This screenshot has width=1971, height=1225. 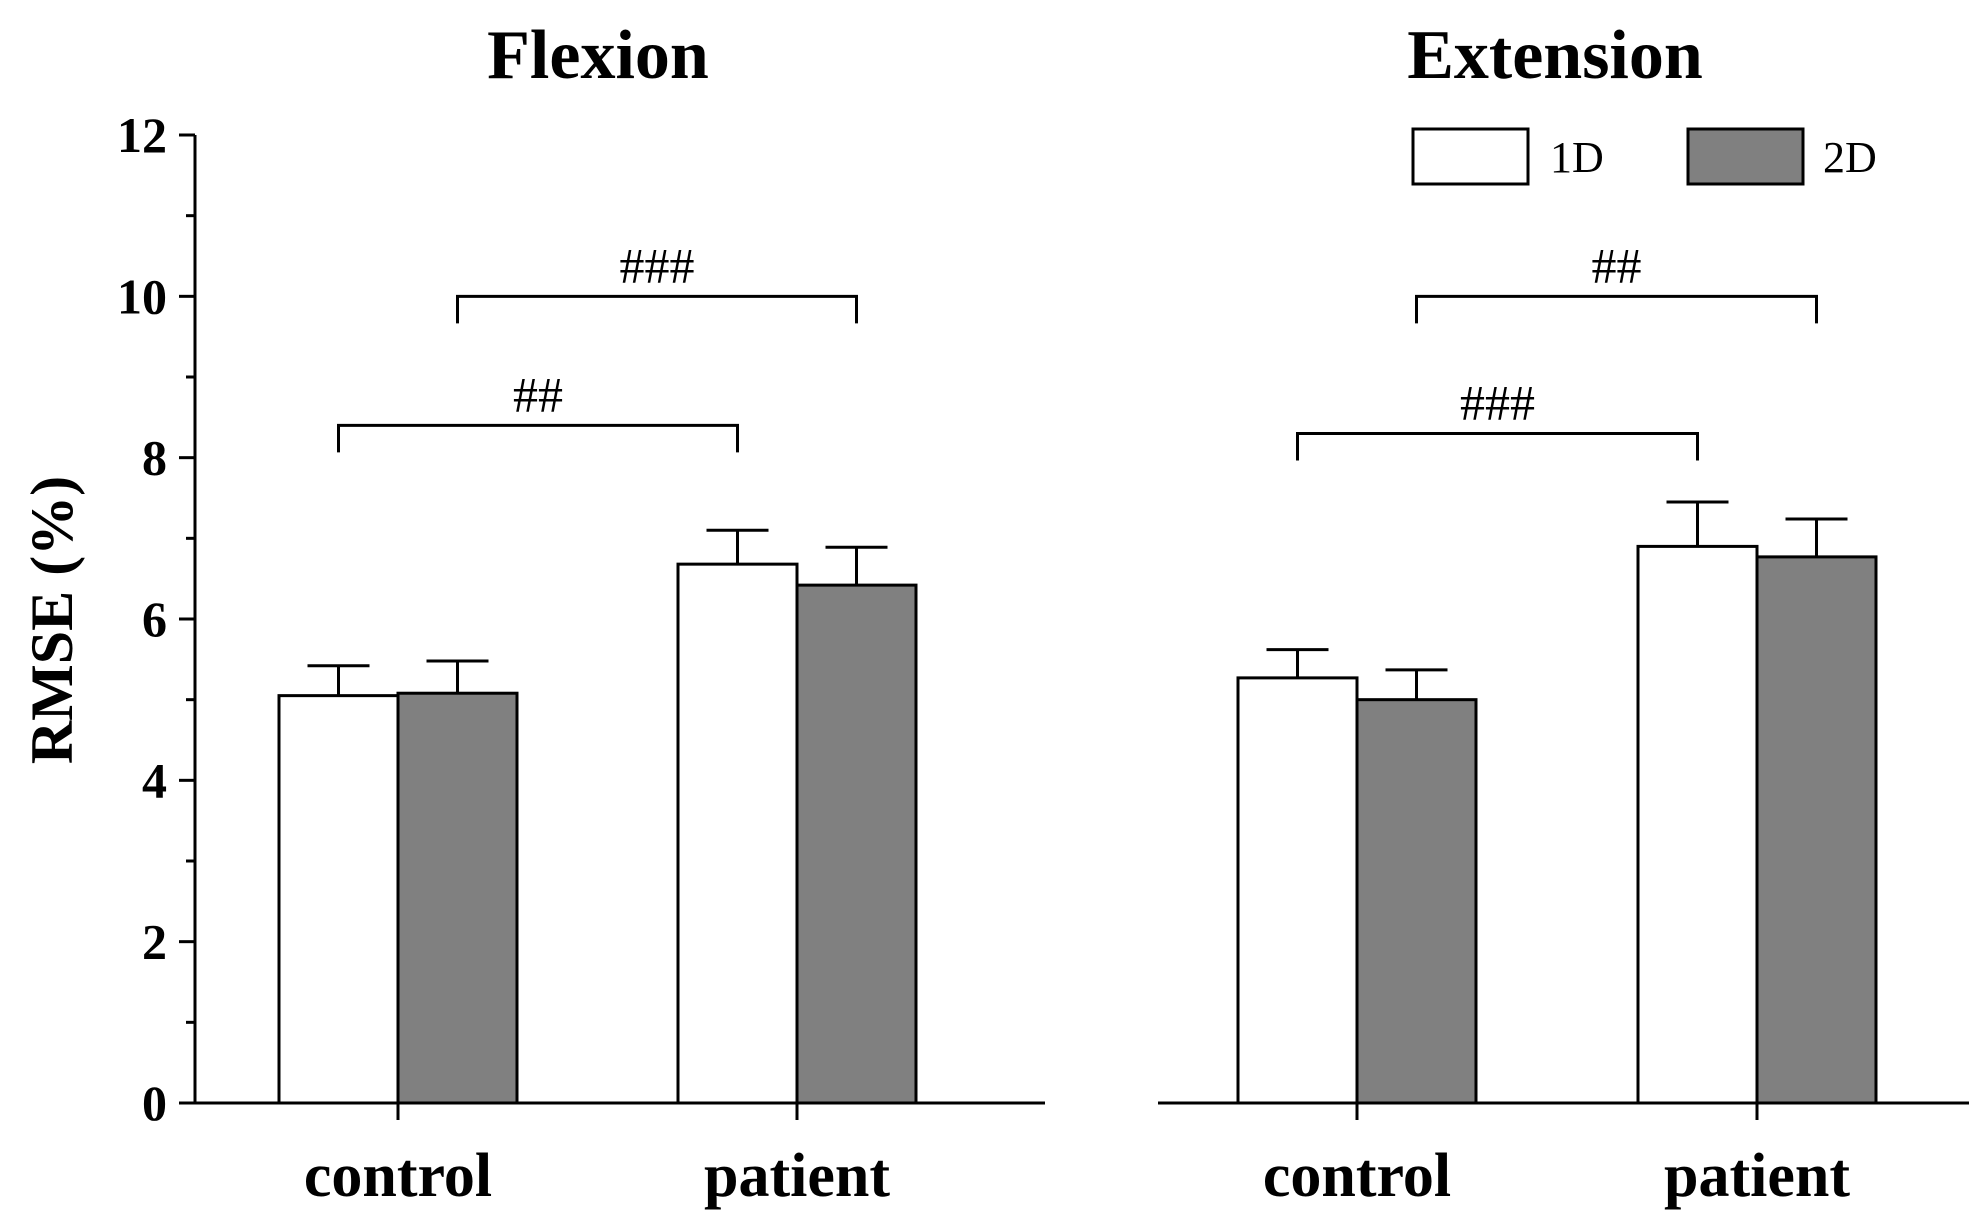 What do you see at coordinates (1555, 55) in the screenshot?
I see `panel-title: Extension` at bounding box center [1555, 55].